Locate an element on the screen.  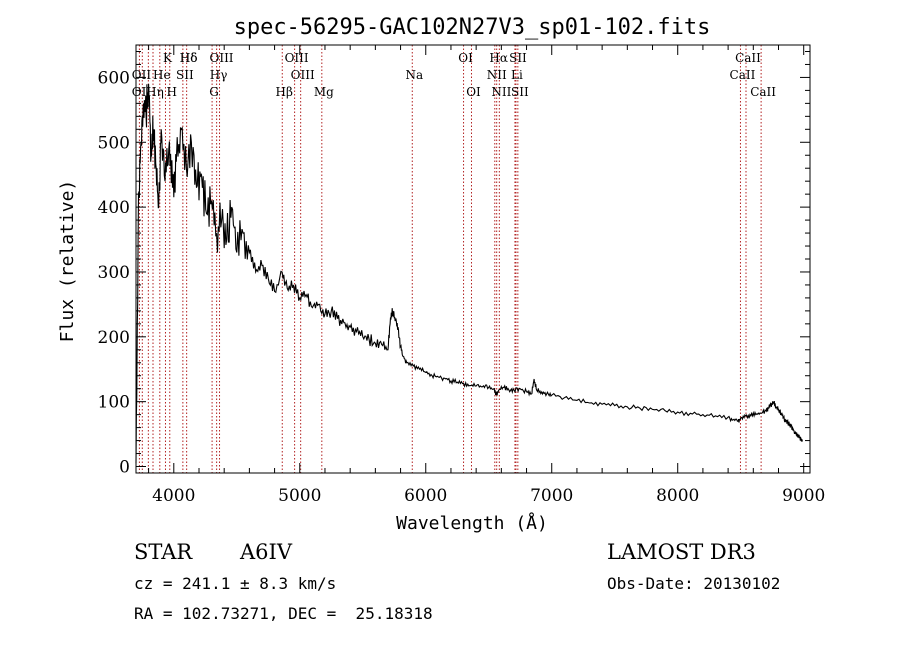
x-tick-label: 4000 is located at coordinates (173, 496).